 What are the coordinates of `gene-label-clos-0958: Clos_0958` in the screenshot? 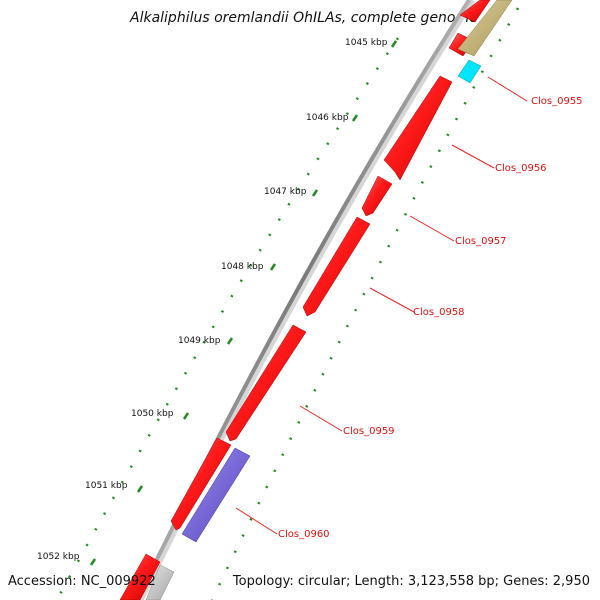 It's located at (439, 312).